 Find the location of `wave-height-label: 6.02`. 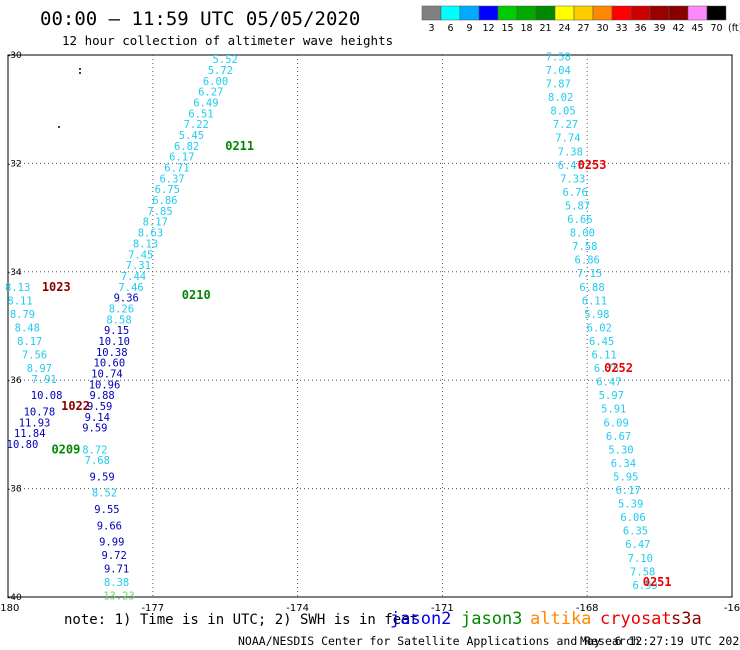

wave-height-label: 6.02 is located at coordinates (599, 328).